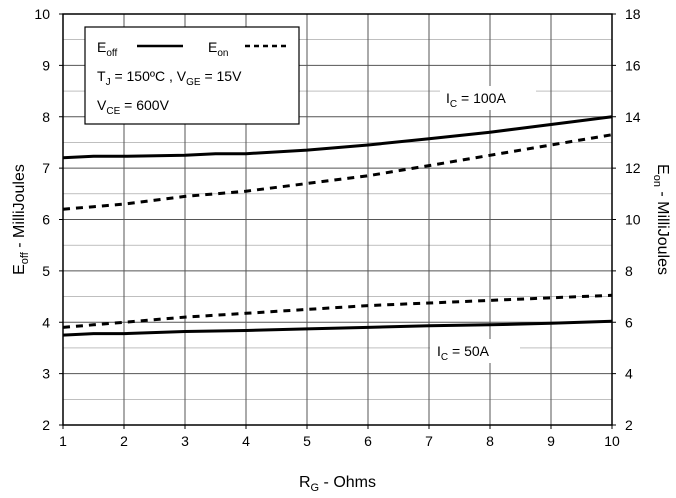 This screenshot has height=498, width=676. Describe the element at coordinates (337, 172) in the screenshot. I see `series-line-eon-100a` at that location.